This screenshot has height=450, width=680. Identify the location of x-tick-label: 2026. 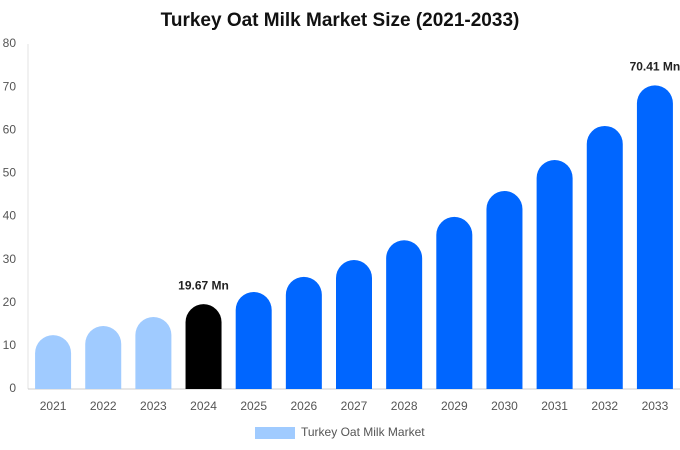
(303, 406).